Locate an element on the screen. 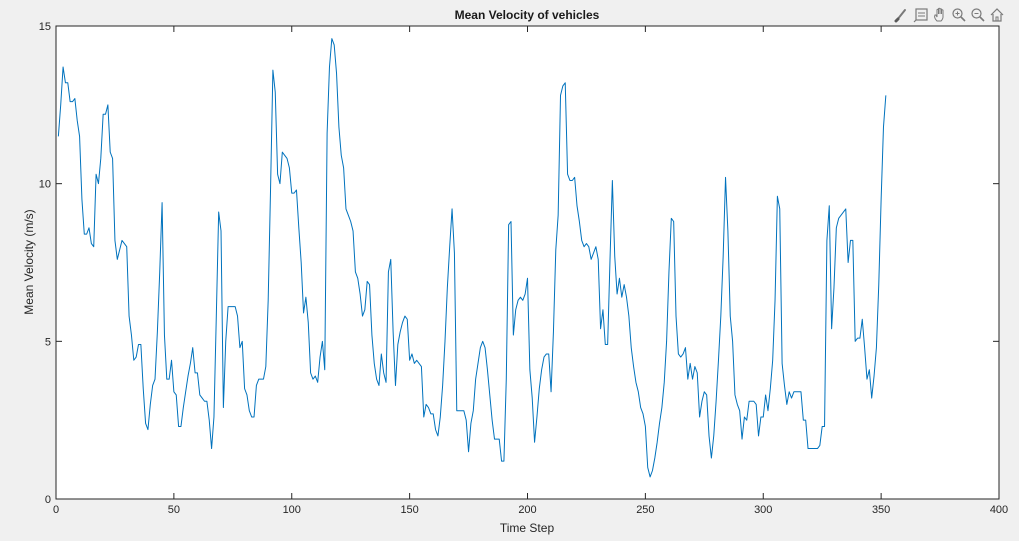 The height and width of the screenshot is (541, 1019). x-tick-label: 200 is located at coordinates (527, 510).